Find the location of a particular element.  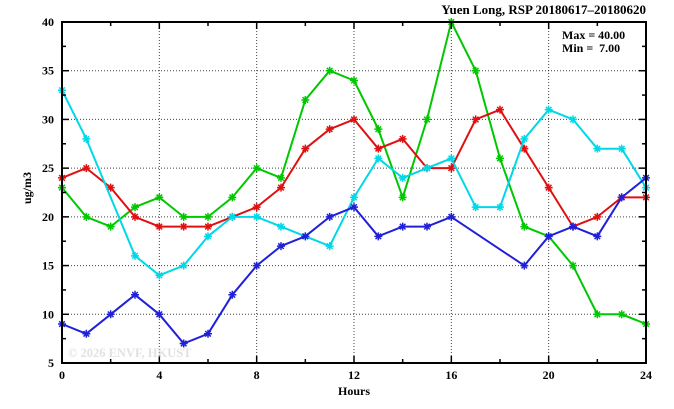

watermark: © 2026 ENVF, HKUST is located at coordinates (130, 353).